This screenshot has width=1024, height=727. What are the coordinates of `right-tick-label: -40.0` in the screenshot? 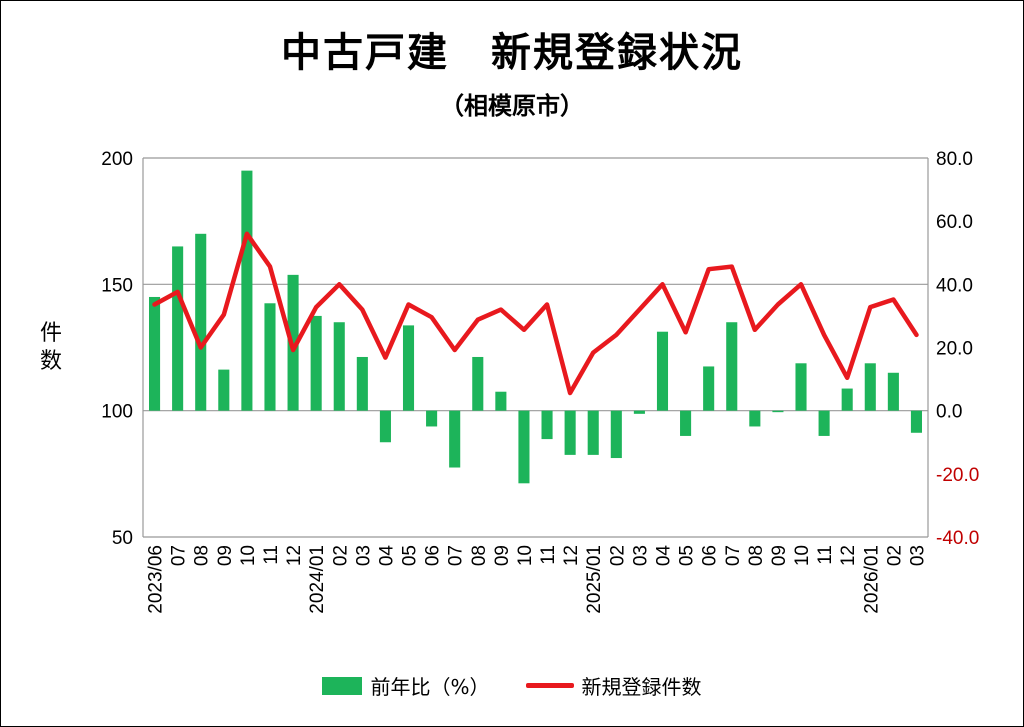 It's located at (957, 538).